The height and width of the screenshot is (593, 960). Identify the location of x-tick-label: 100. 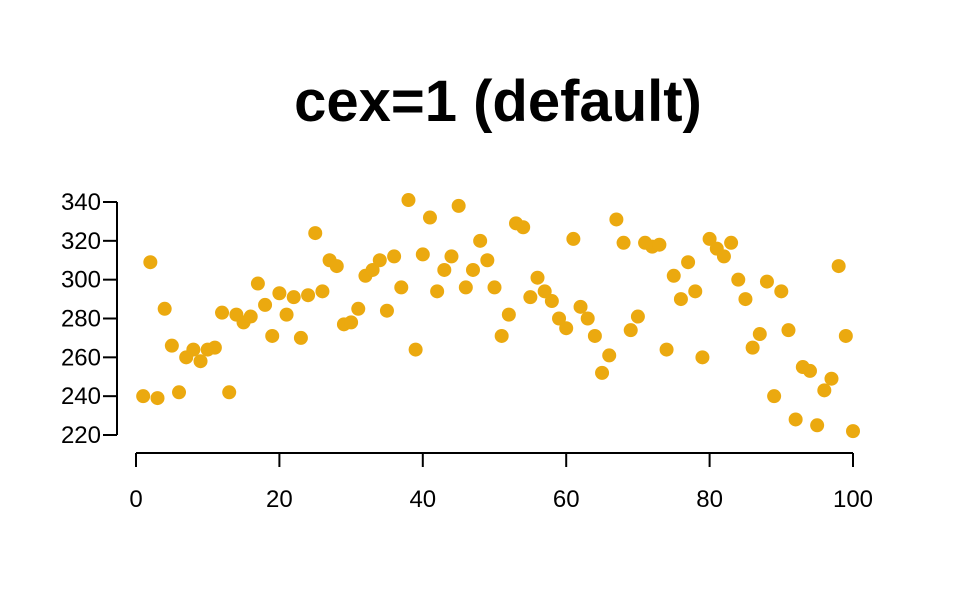
(853, 499).